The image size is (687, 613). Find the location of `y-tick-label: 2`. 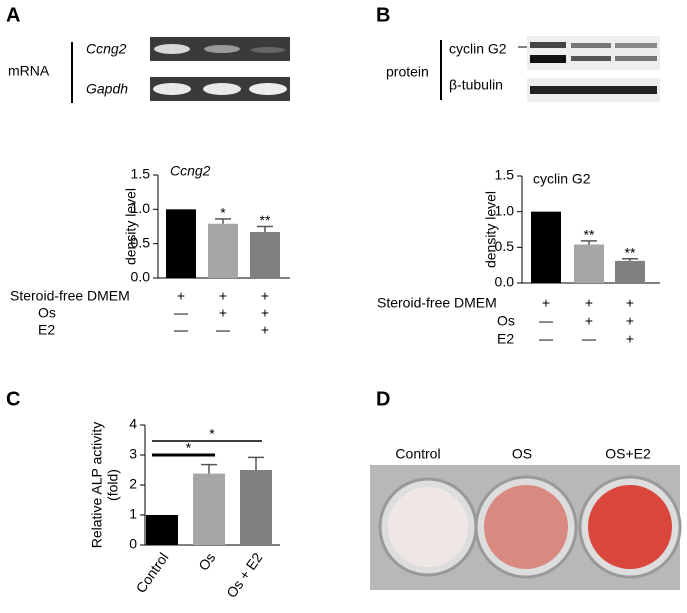

y-tick-label: 2 is located at coordinates (133, 484).